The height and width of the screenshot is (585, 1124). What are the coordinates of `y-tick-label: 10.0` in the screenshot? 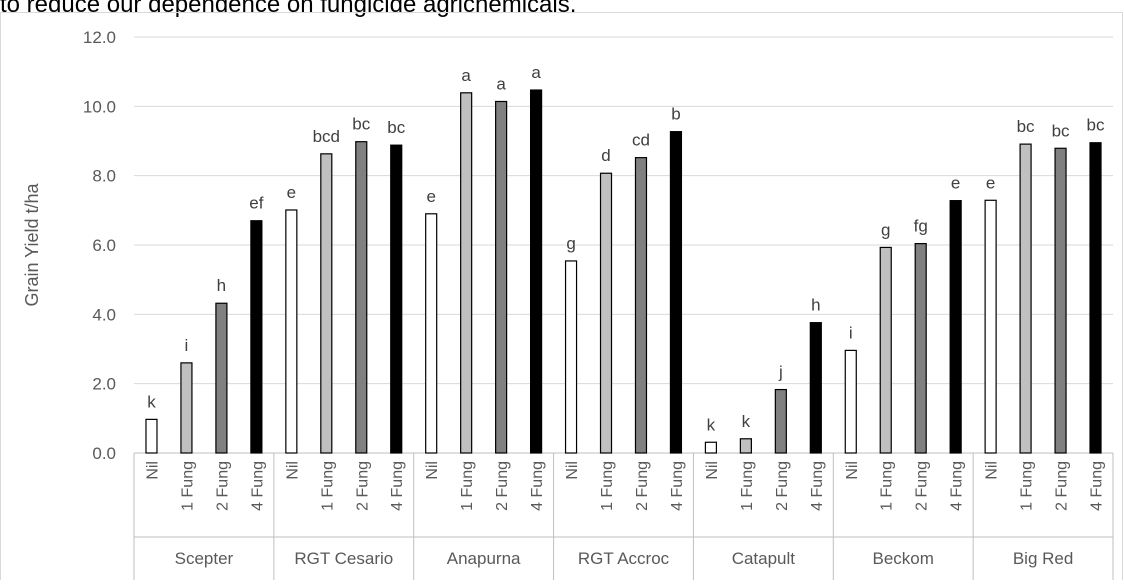 It's located at (99, 106).